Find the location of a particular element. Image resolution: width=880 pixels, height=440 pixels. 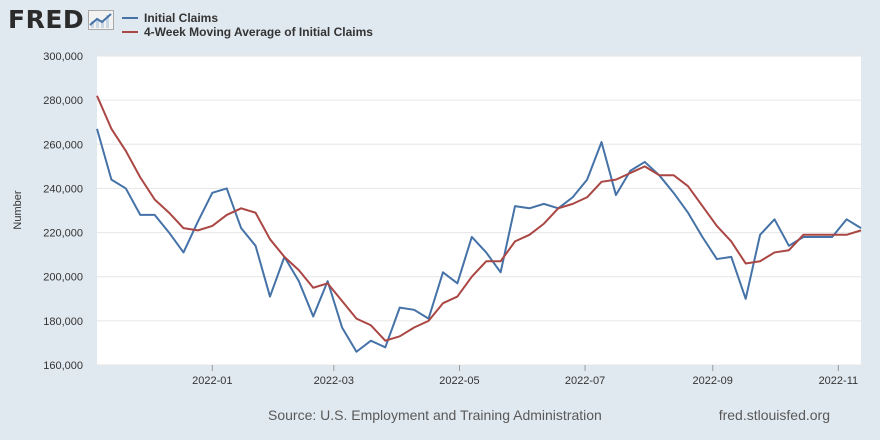

legend-label: Initial Claims is located at coordinates (181, 18).